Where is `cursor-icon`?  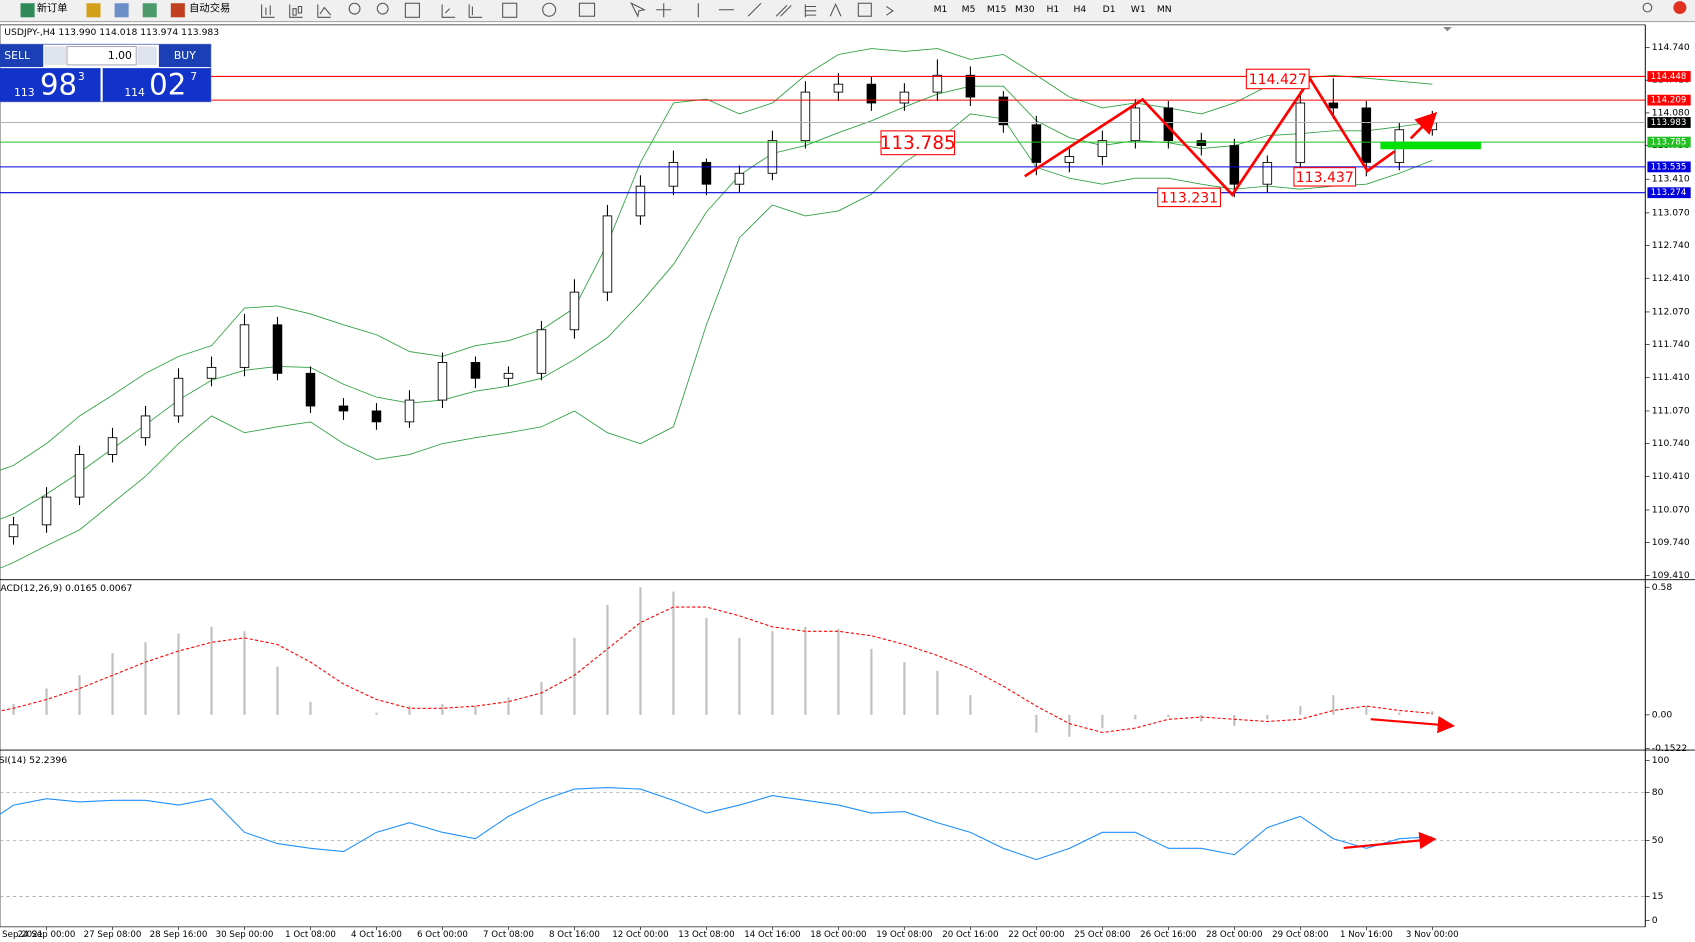 cursor-icon is located at coordinates (638, 10).